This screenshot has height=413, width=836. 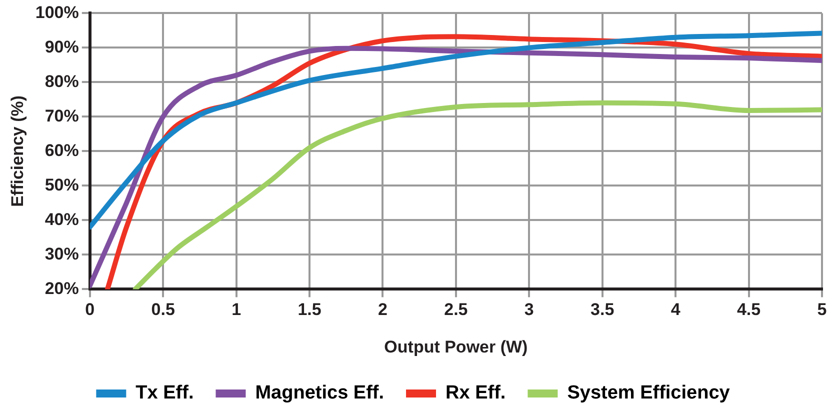 What do you see at coordinates (822, 310) in the screenshot?
I see `x-tick-label: 5` at bounding box center [822, 310].